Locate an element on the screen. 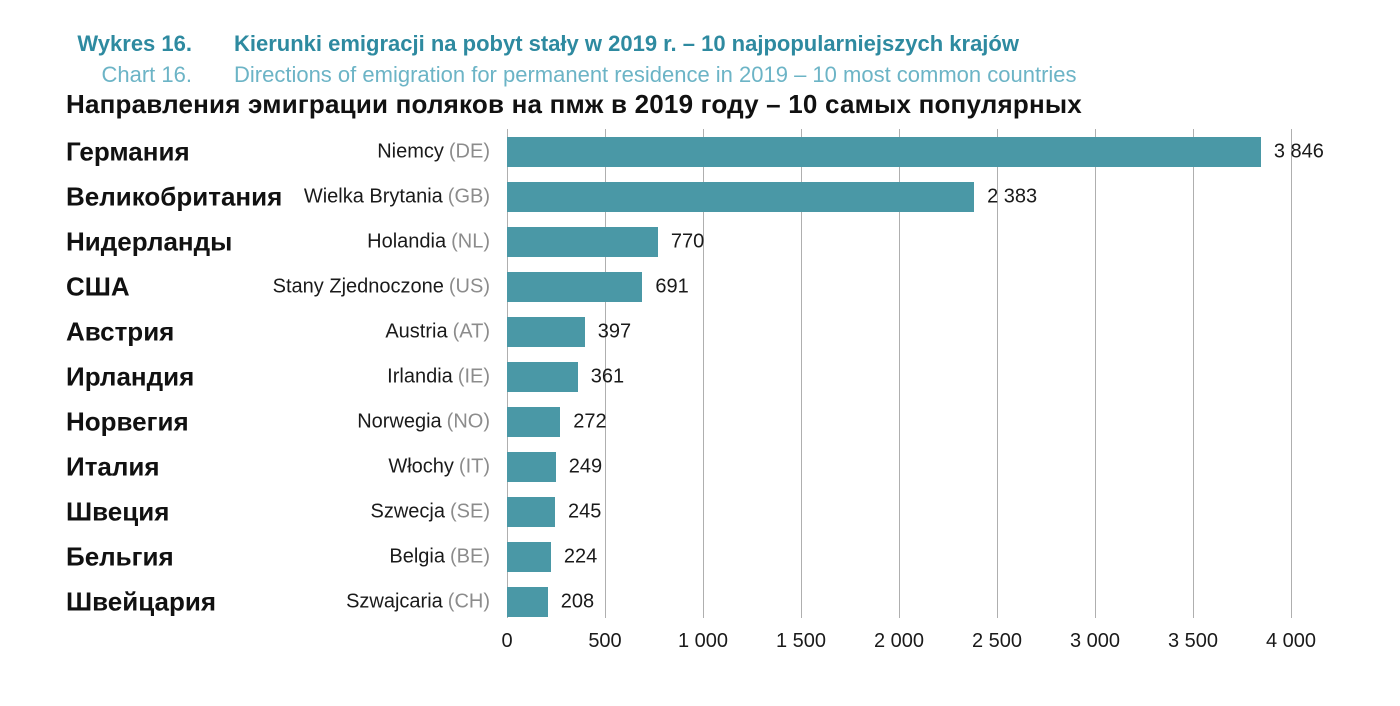  category-code-pl: (IT) is located at coordinates (474, 466).